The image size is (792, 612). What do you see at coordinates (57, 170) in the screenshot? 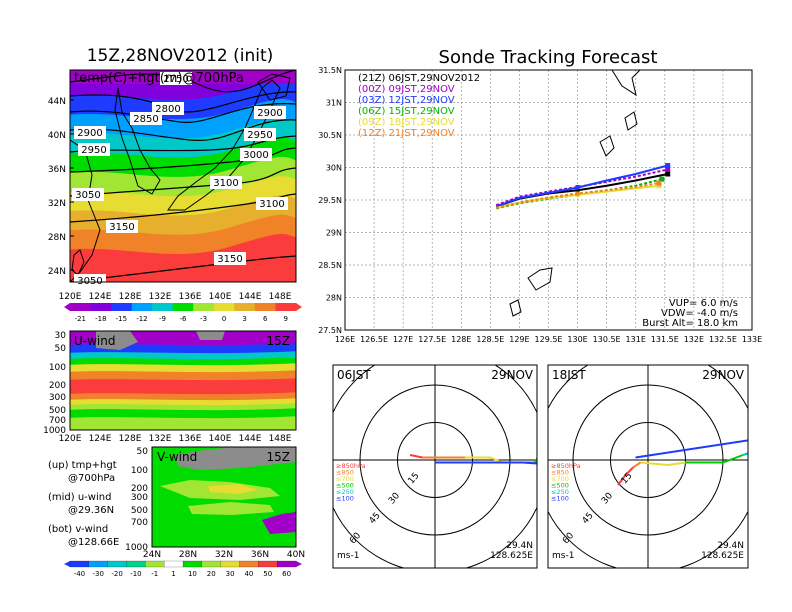
I see `map-lat-label: 36N` at bounding box center [57, 170].